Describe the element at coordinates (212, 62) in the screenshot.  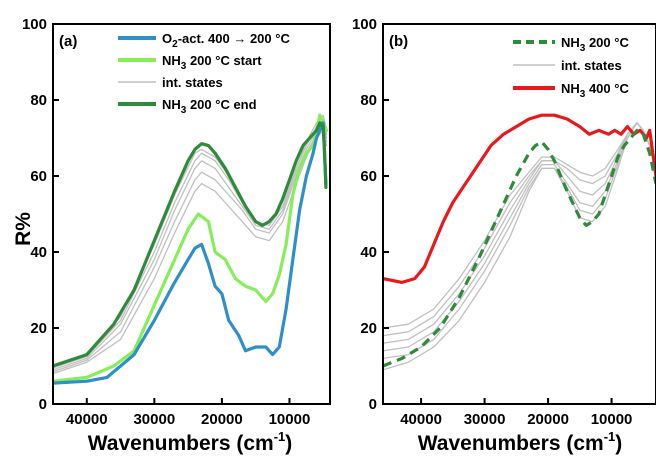
I see `legend-label: NH3 200 °C start` at that location.